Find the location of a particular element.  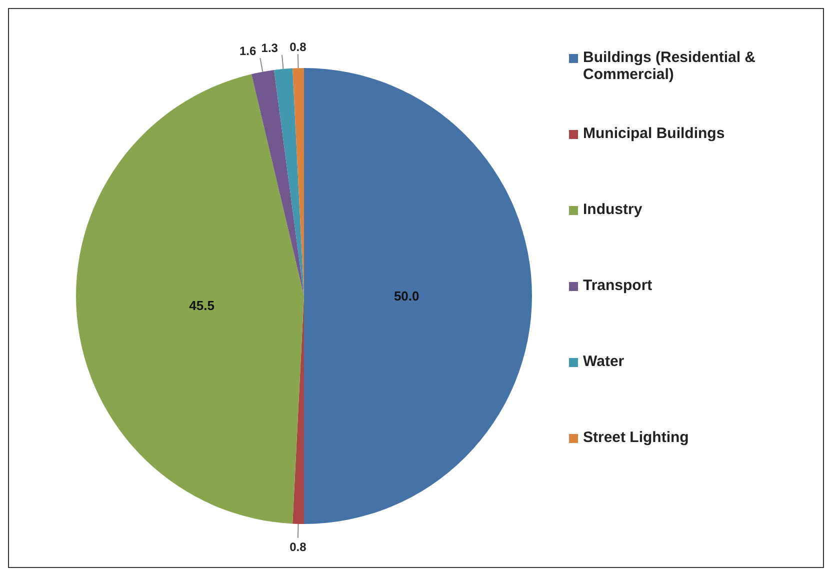

data-label: 1.6 is located at coordinates (247, 51).